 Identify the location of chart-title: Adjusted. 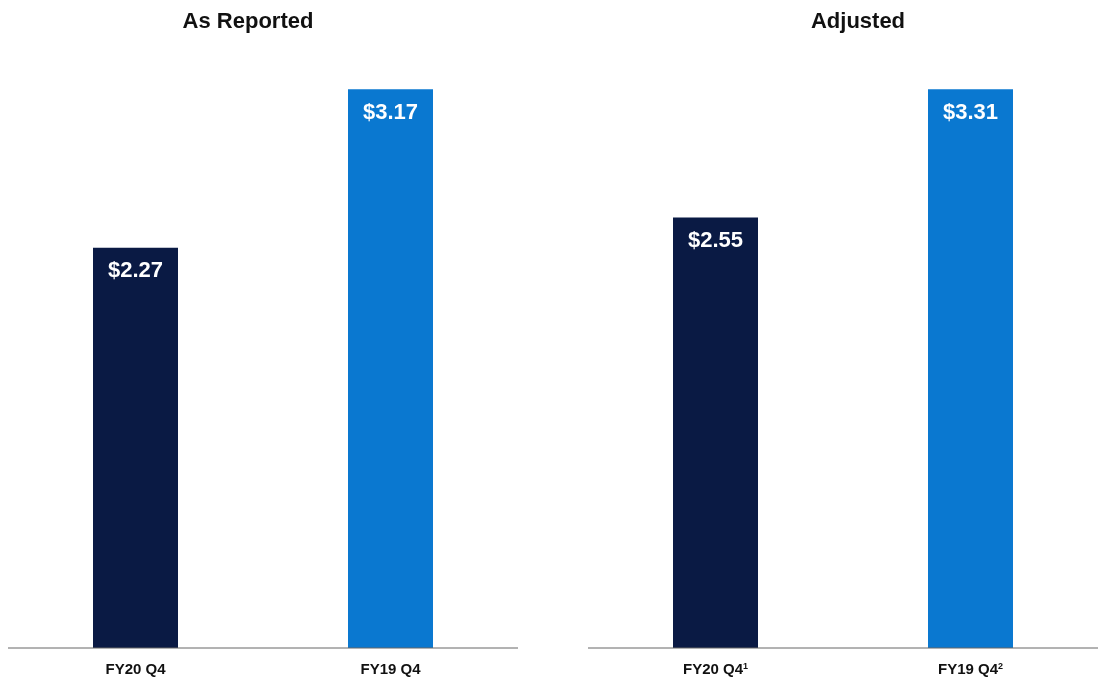
(858, 21).